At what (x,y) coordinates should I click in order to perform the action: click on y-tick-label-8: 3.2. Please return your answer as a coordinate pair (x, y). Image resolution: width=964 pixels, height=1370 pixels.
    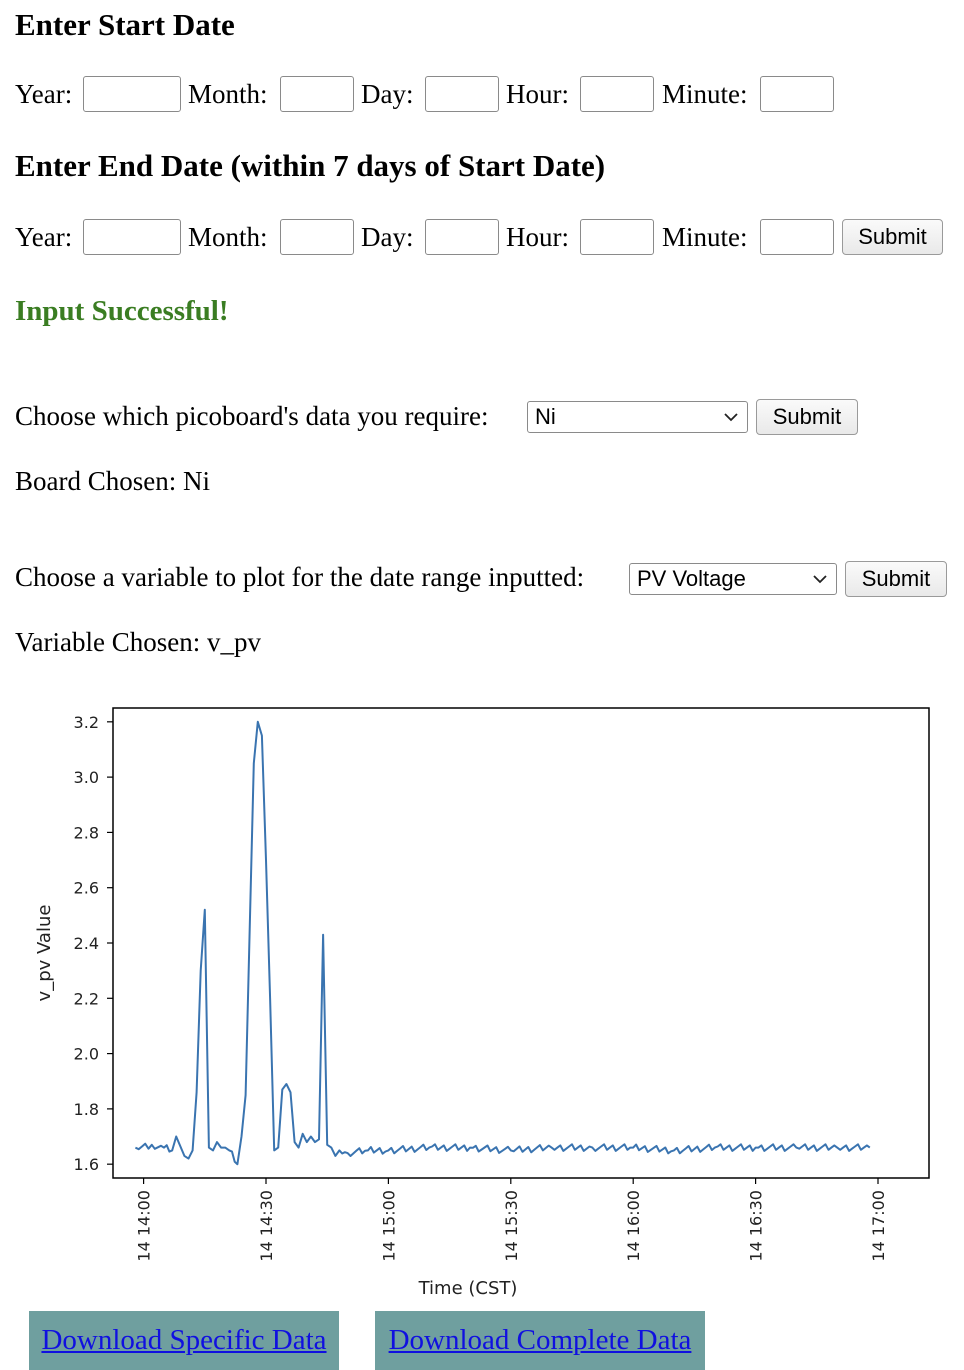
    Looking at the image, I should click on (86, 722).